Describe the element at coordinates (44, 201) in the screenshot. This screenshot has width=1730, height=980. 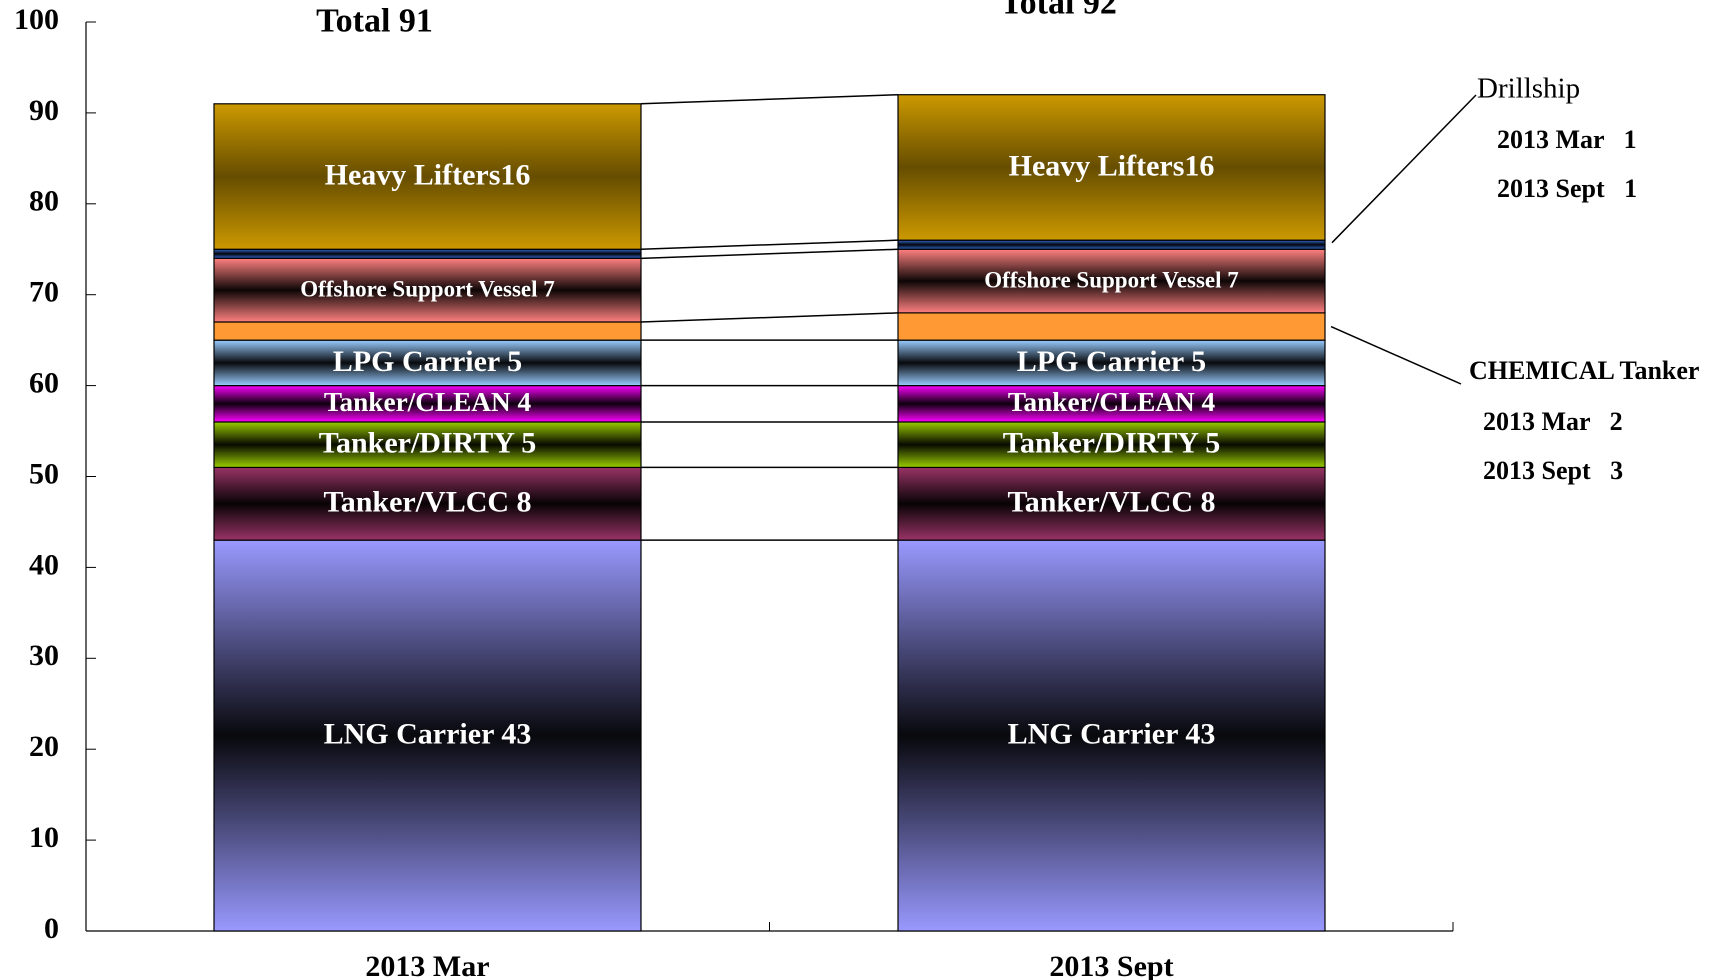
I see `y-tick-label: 80` at that location.